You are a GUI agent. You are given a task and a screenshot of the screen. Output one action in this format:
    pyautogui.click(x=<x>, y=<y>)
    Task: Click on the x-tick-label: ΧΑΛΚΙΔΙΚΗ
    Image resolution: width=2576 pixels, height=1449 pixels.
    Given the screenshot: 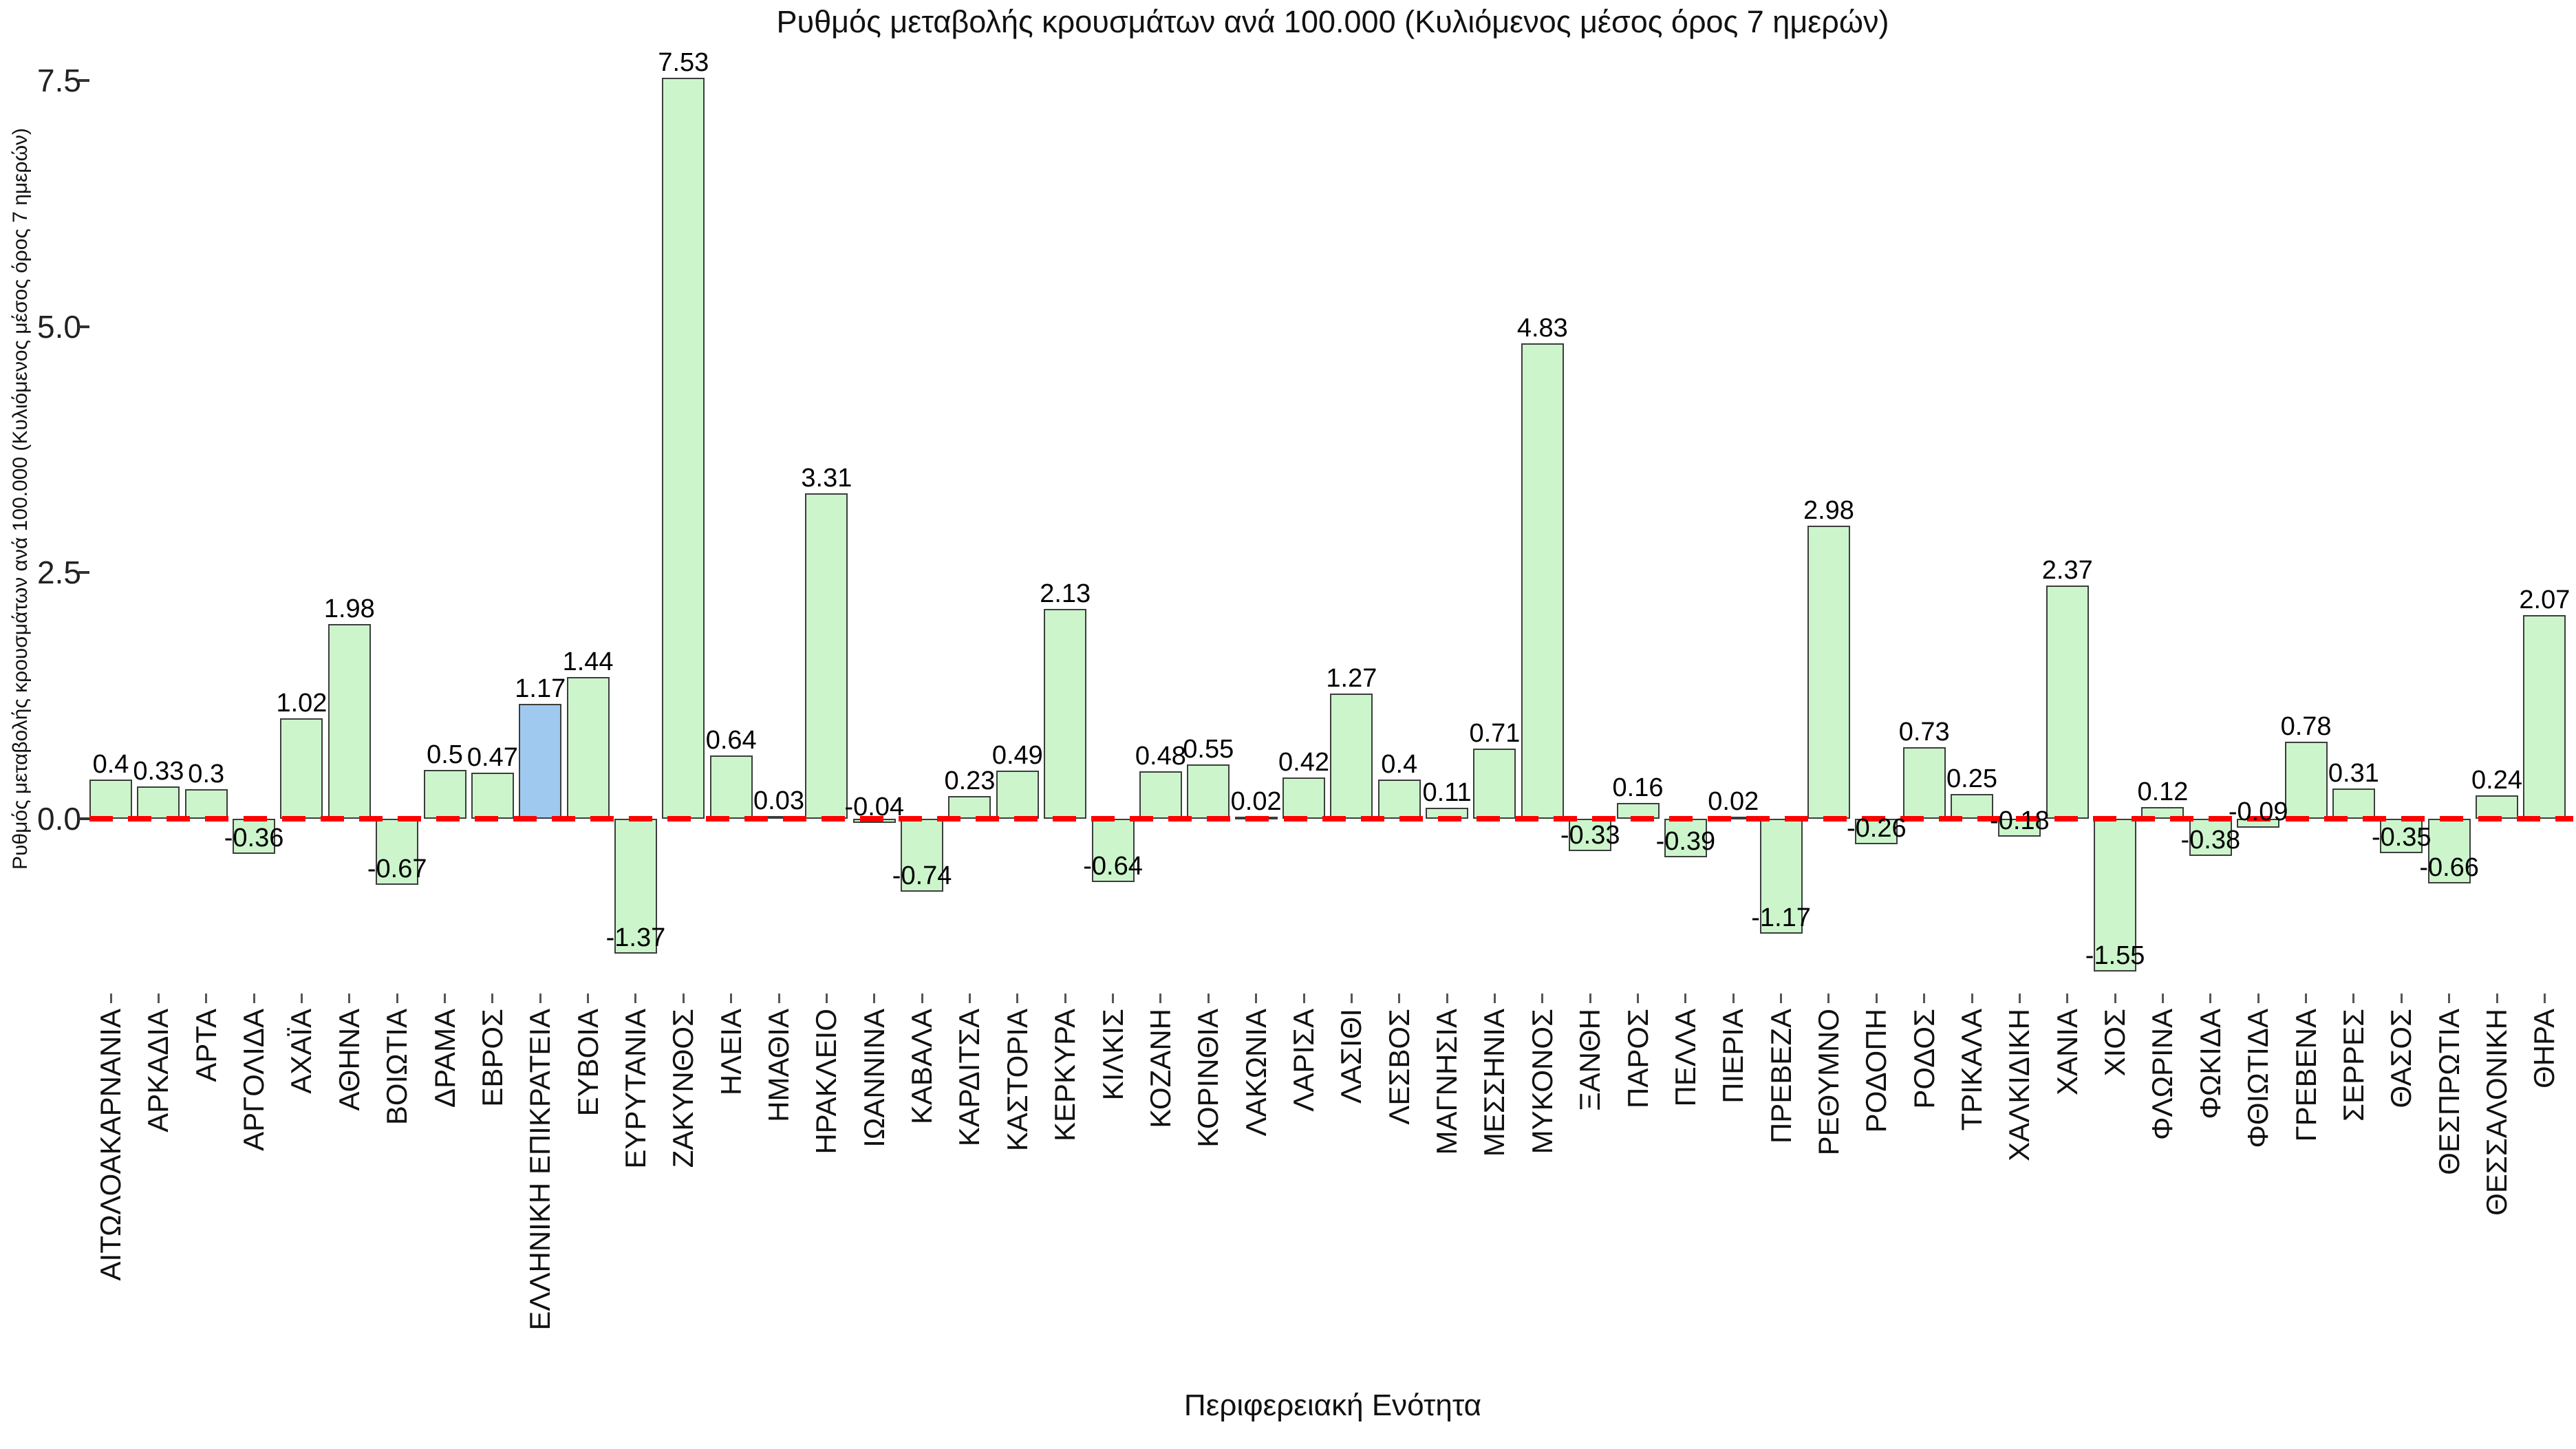 What is the action you would take?
    pyautogui.click(x=2020, y=1085)
    